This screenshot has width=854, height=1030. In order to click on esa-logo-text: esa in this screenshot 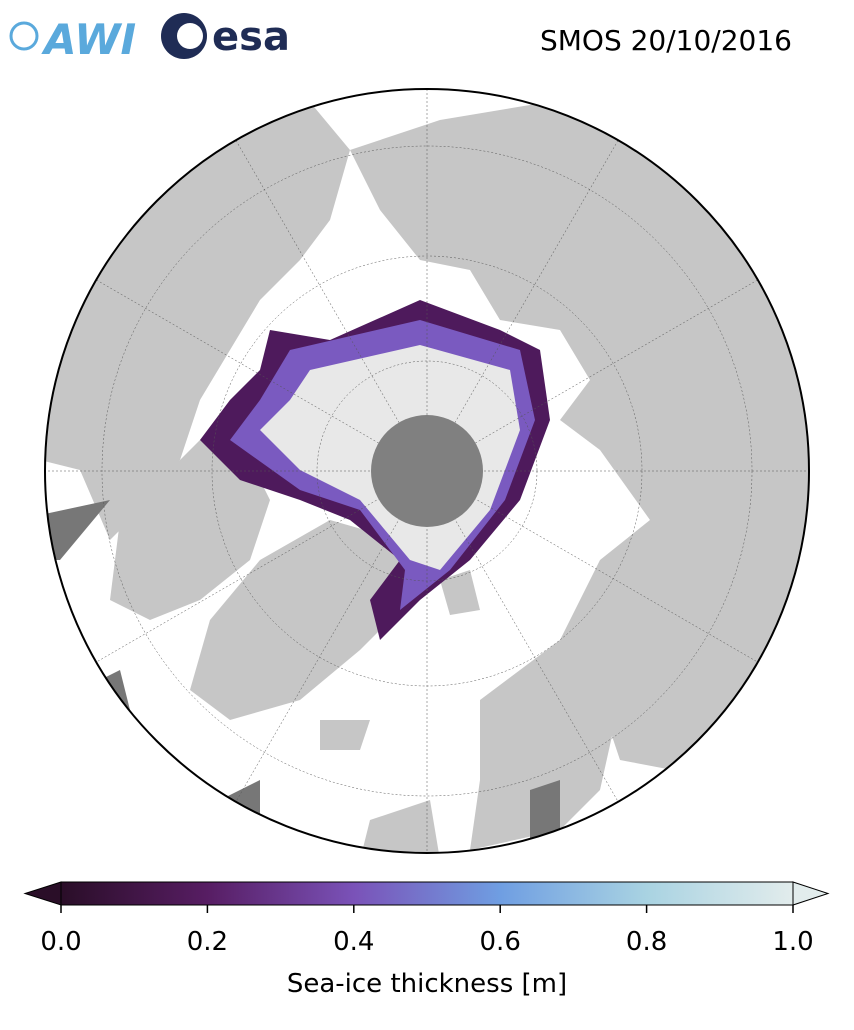, I will do `click(251, 37)`.